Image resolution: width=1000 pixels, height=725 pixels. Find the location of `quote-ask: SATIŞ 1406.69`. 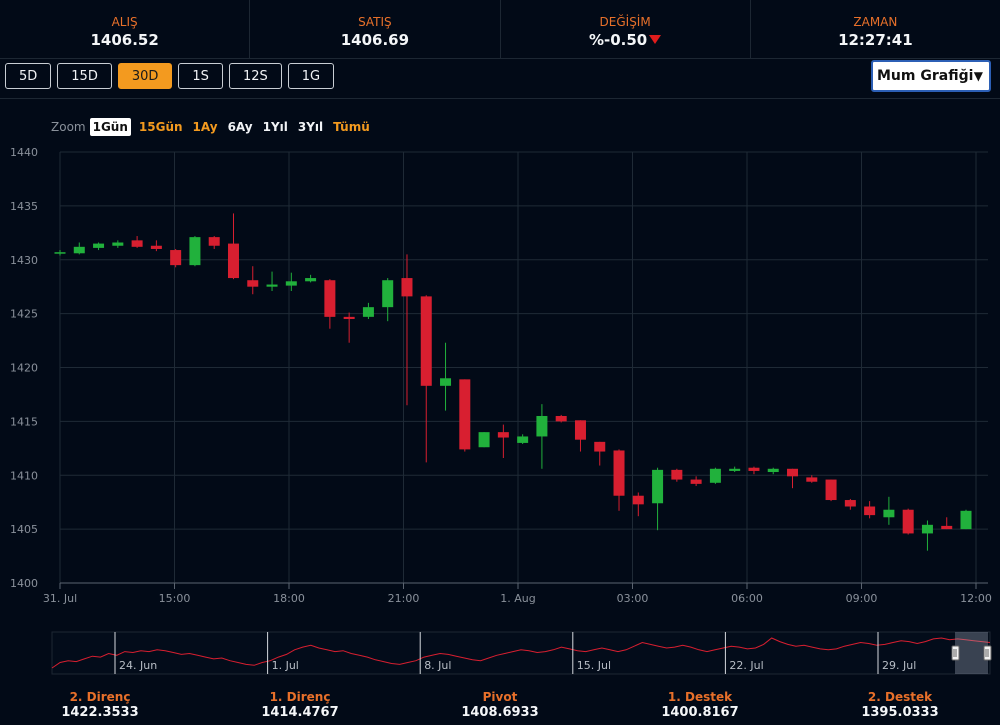

quote-ask: SATIŞ 1406.69 is located at coordinates (375, 29).